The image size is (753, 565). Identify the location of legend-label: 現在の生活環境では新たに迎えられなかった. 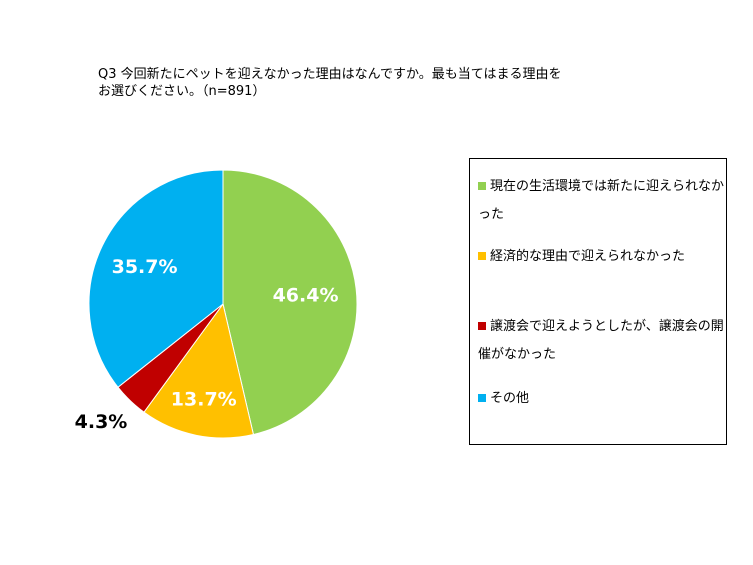
(601, 200).